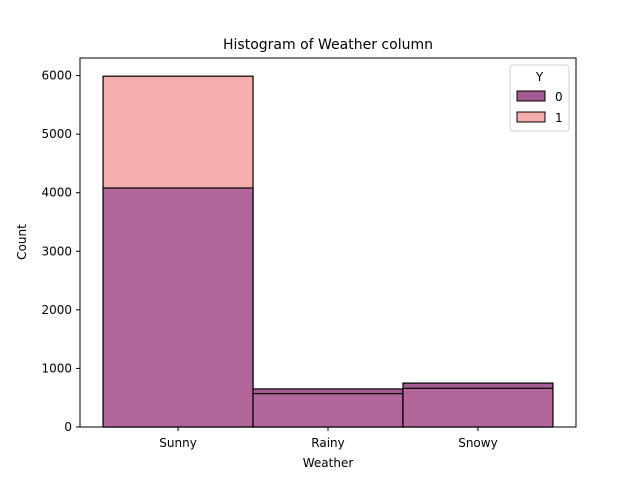 Image resolution: width=640 pixels, height=480 pixels. Describe the element at coordinates (539, 77) in the screenshot. I see `legend-title: Y` at that location.